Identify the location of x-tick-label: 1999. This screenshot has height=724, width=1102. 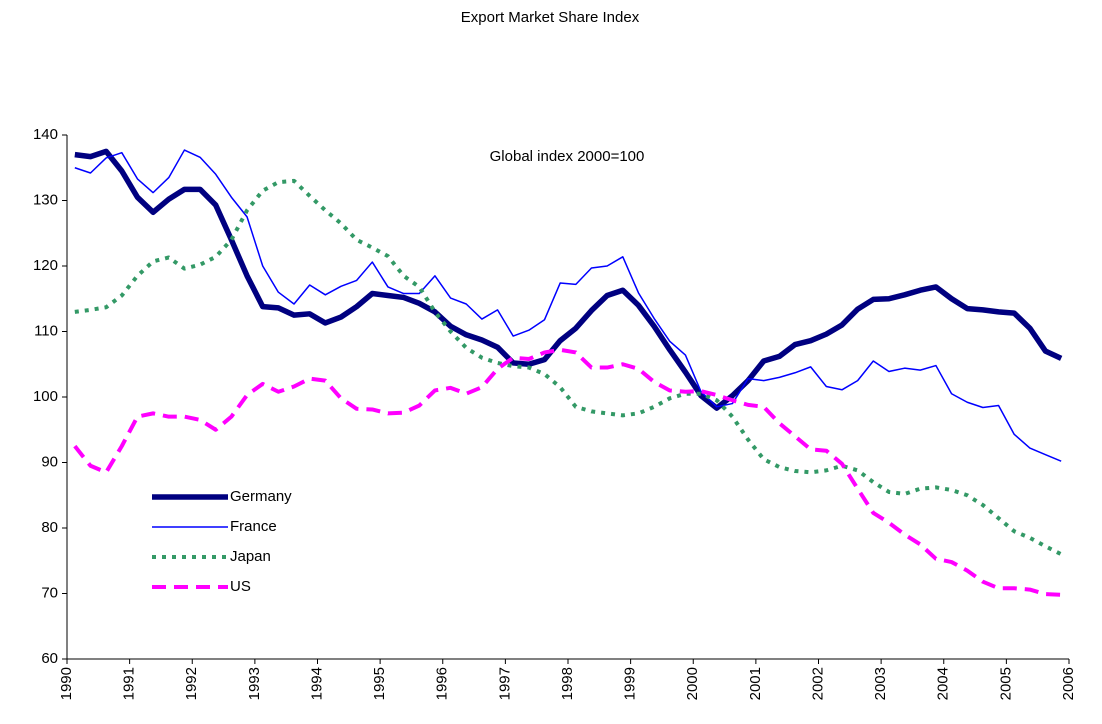
(630, 683).